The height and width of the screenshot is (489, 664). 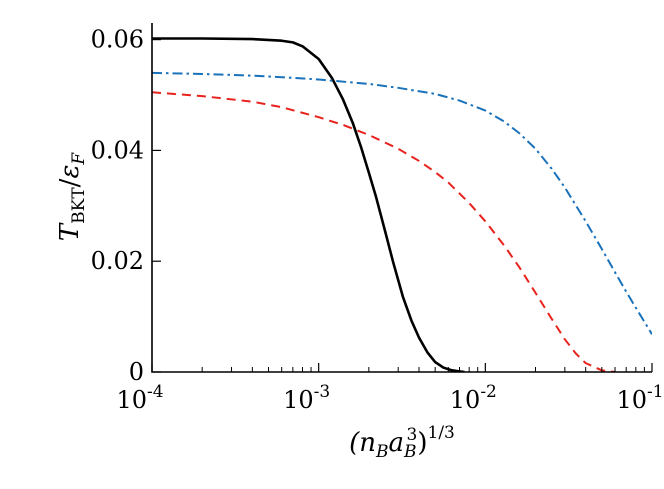 What do you see at coordinates (117, 261) in the screenshot?
I see `y-tick-label: 0.02` at bounding box center [117, 261].